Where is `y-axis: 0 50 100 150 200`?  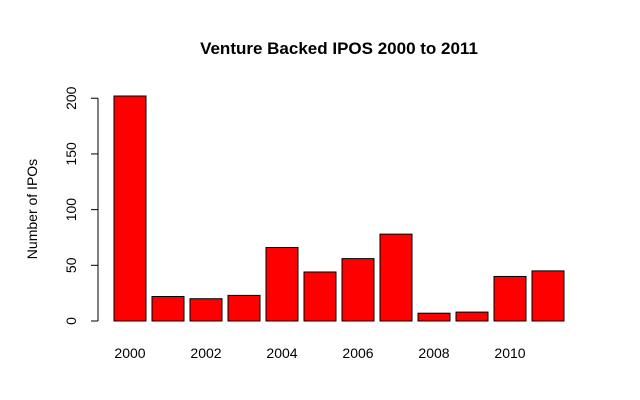 y-axis: 0 50 100 150 200 is located at coordinates (81, 205).